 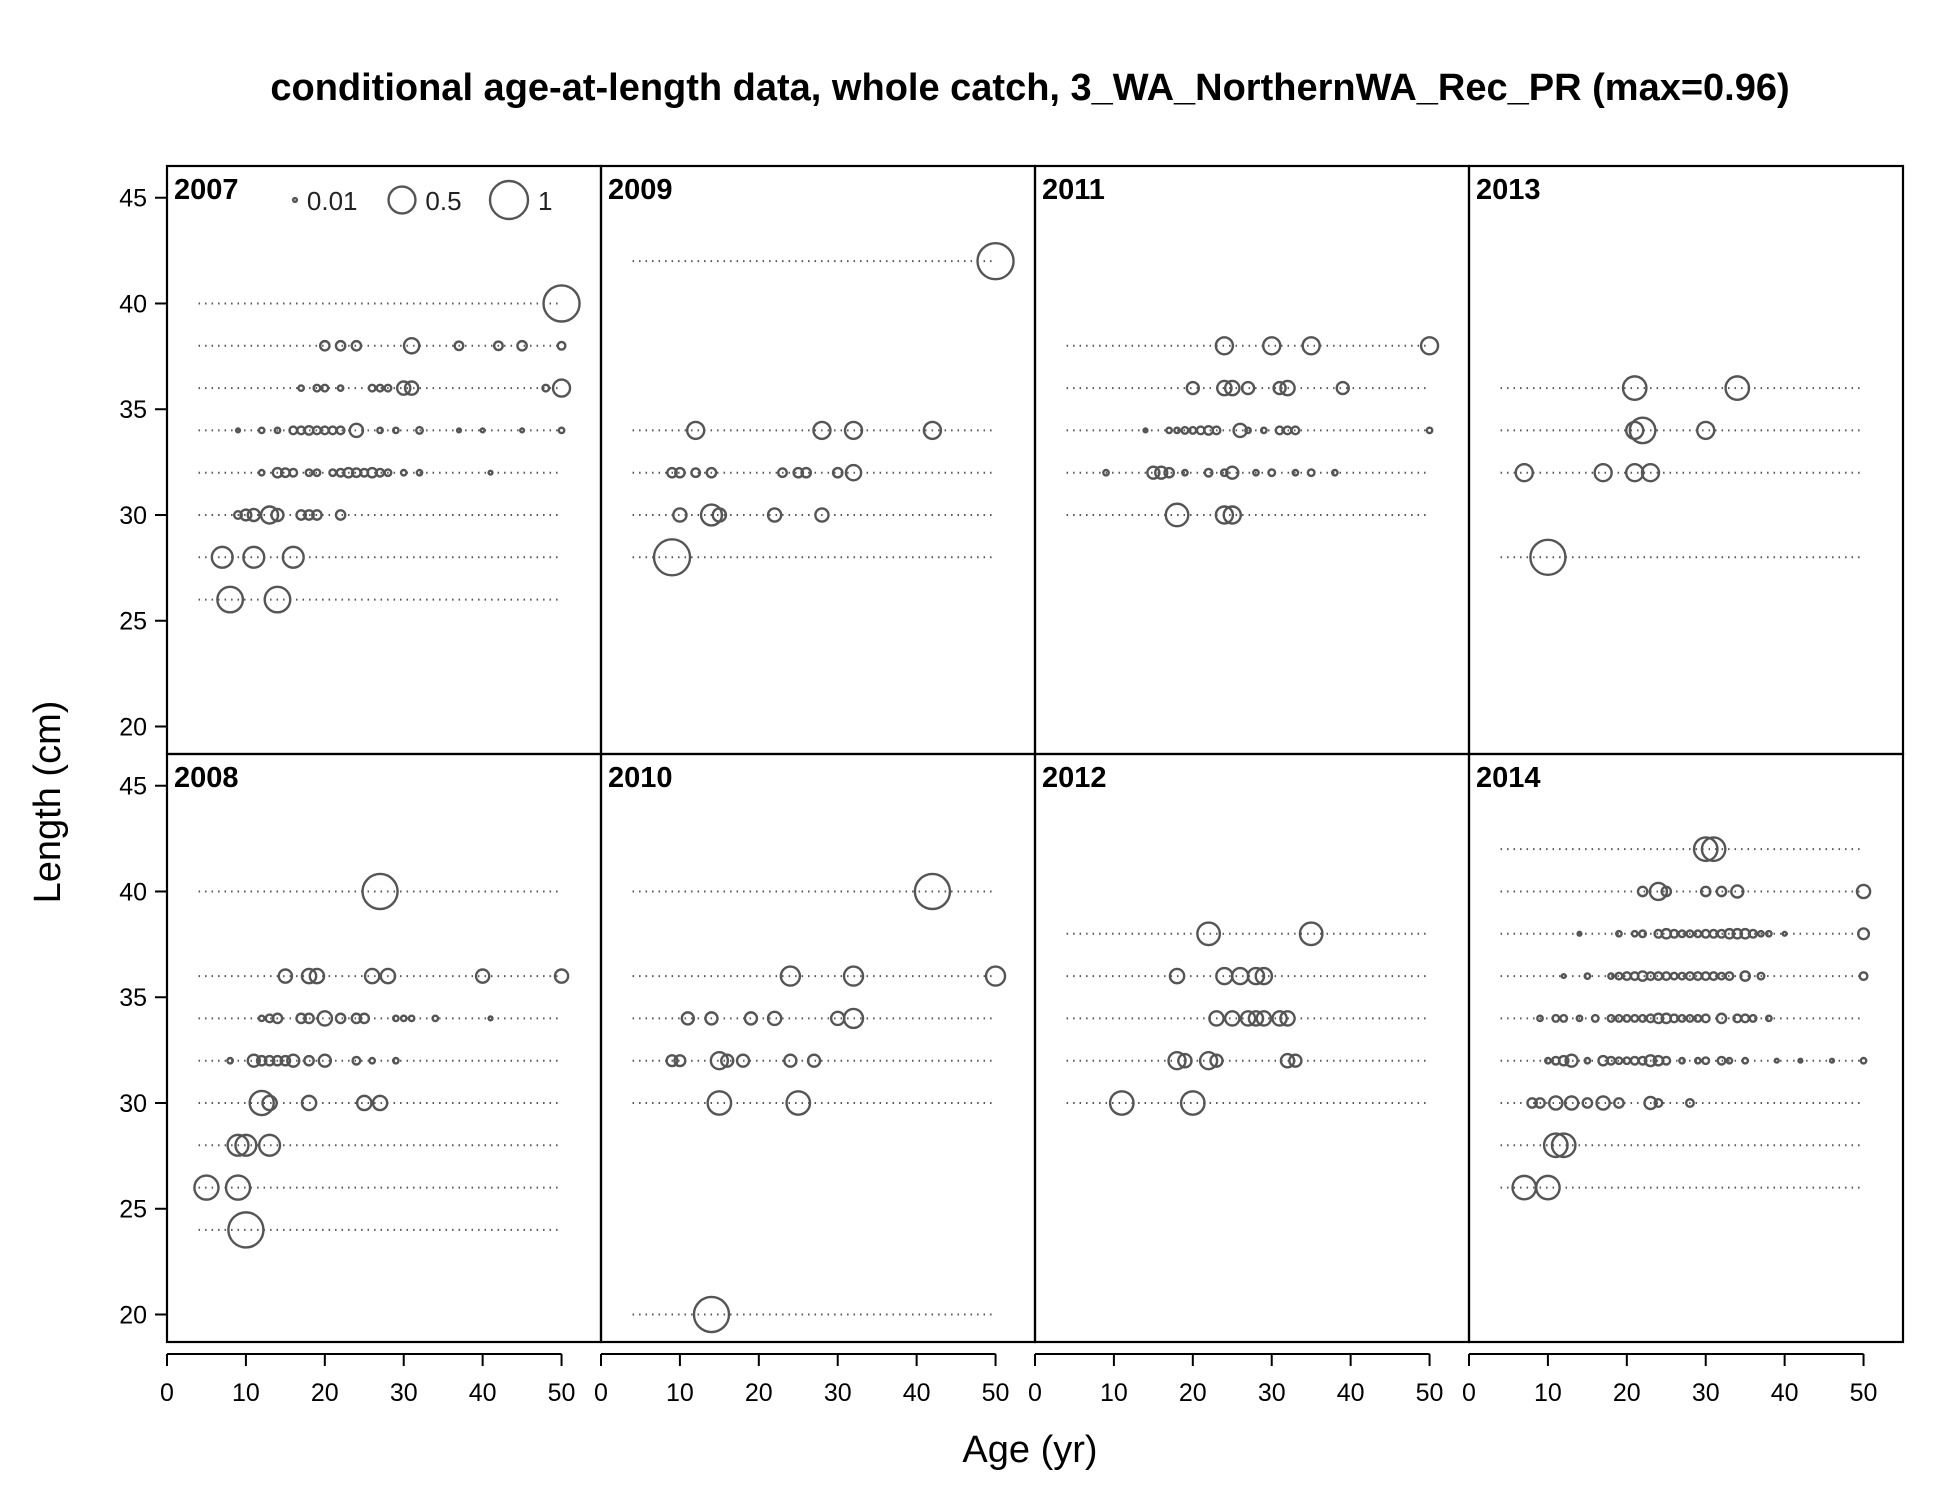 I want to click on x-tick-label: 0, so click(x=167, y=1393).